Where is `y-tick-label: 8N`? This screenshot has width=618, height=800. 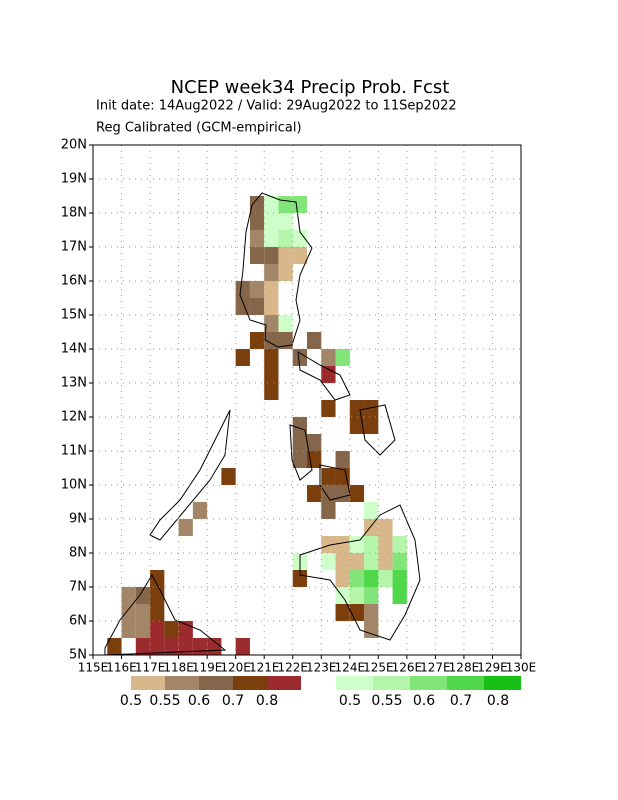
y-tick-label: 8N is located at coordinates (78, 553).